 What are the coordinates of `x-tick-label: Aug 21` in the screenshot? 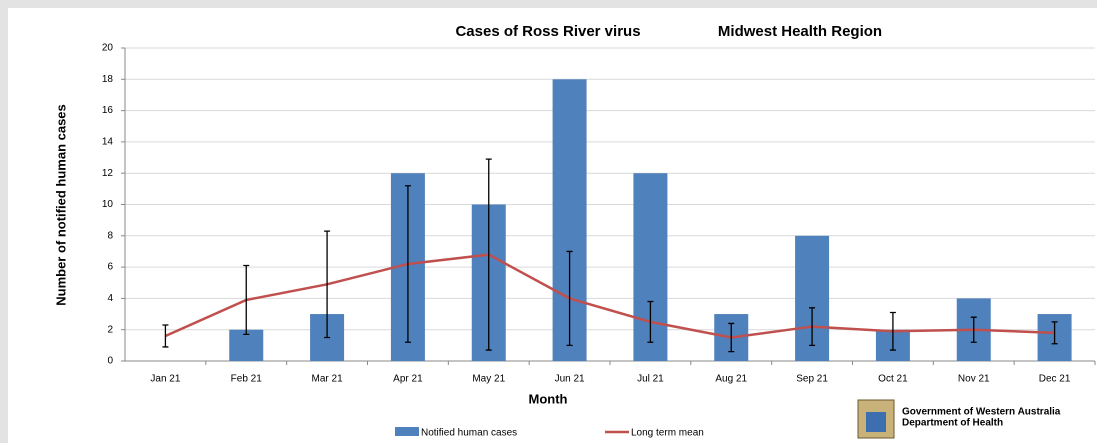 It's located at (731, 379).